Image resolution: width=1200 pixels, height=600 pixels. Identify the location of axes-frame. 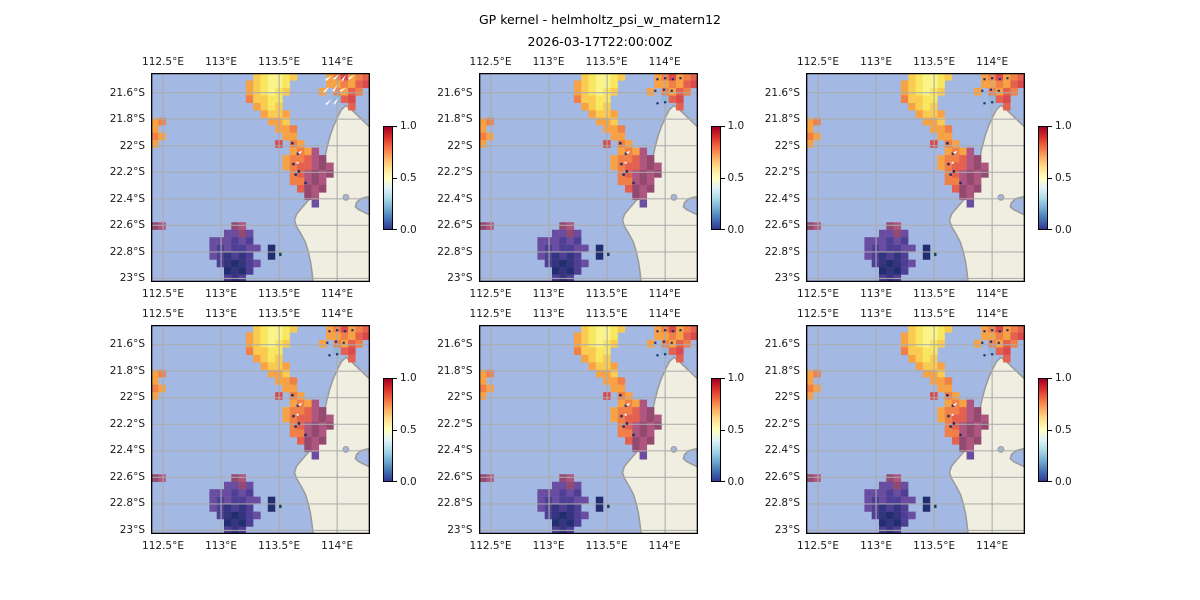
(260, 177).